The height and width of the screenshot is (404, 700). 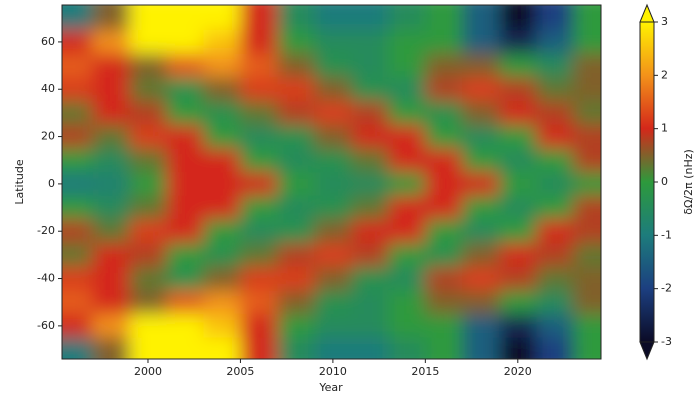 What do you see at coordinates (148, 371) in the screenshot?
I see `x-tick-label: 2000` at bounding box center [148, 371].